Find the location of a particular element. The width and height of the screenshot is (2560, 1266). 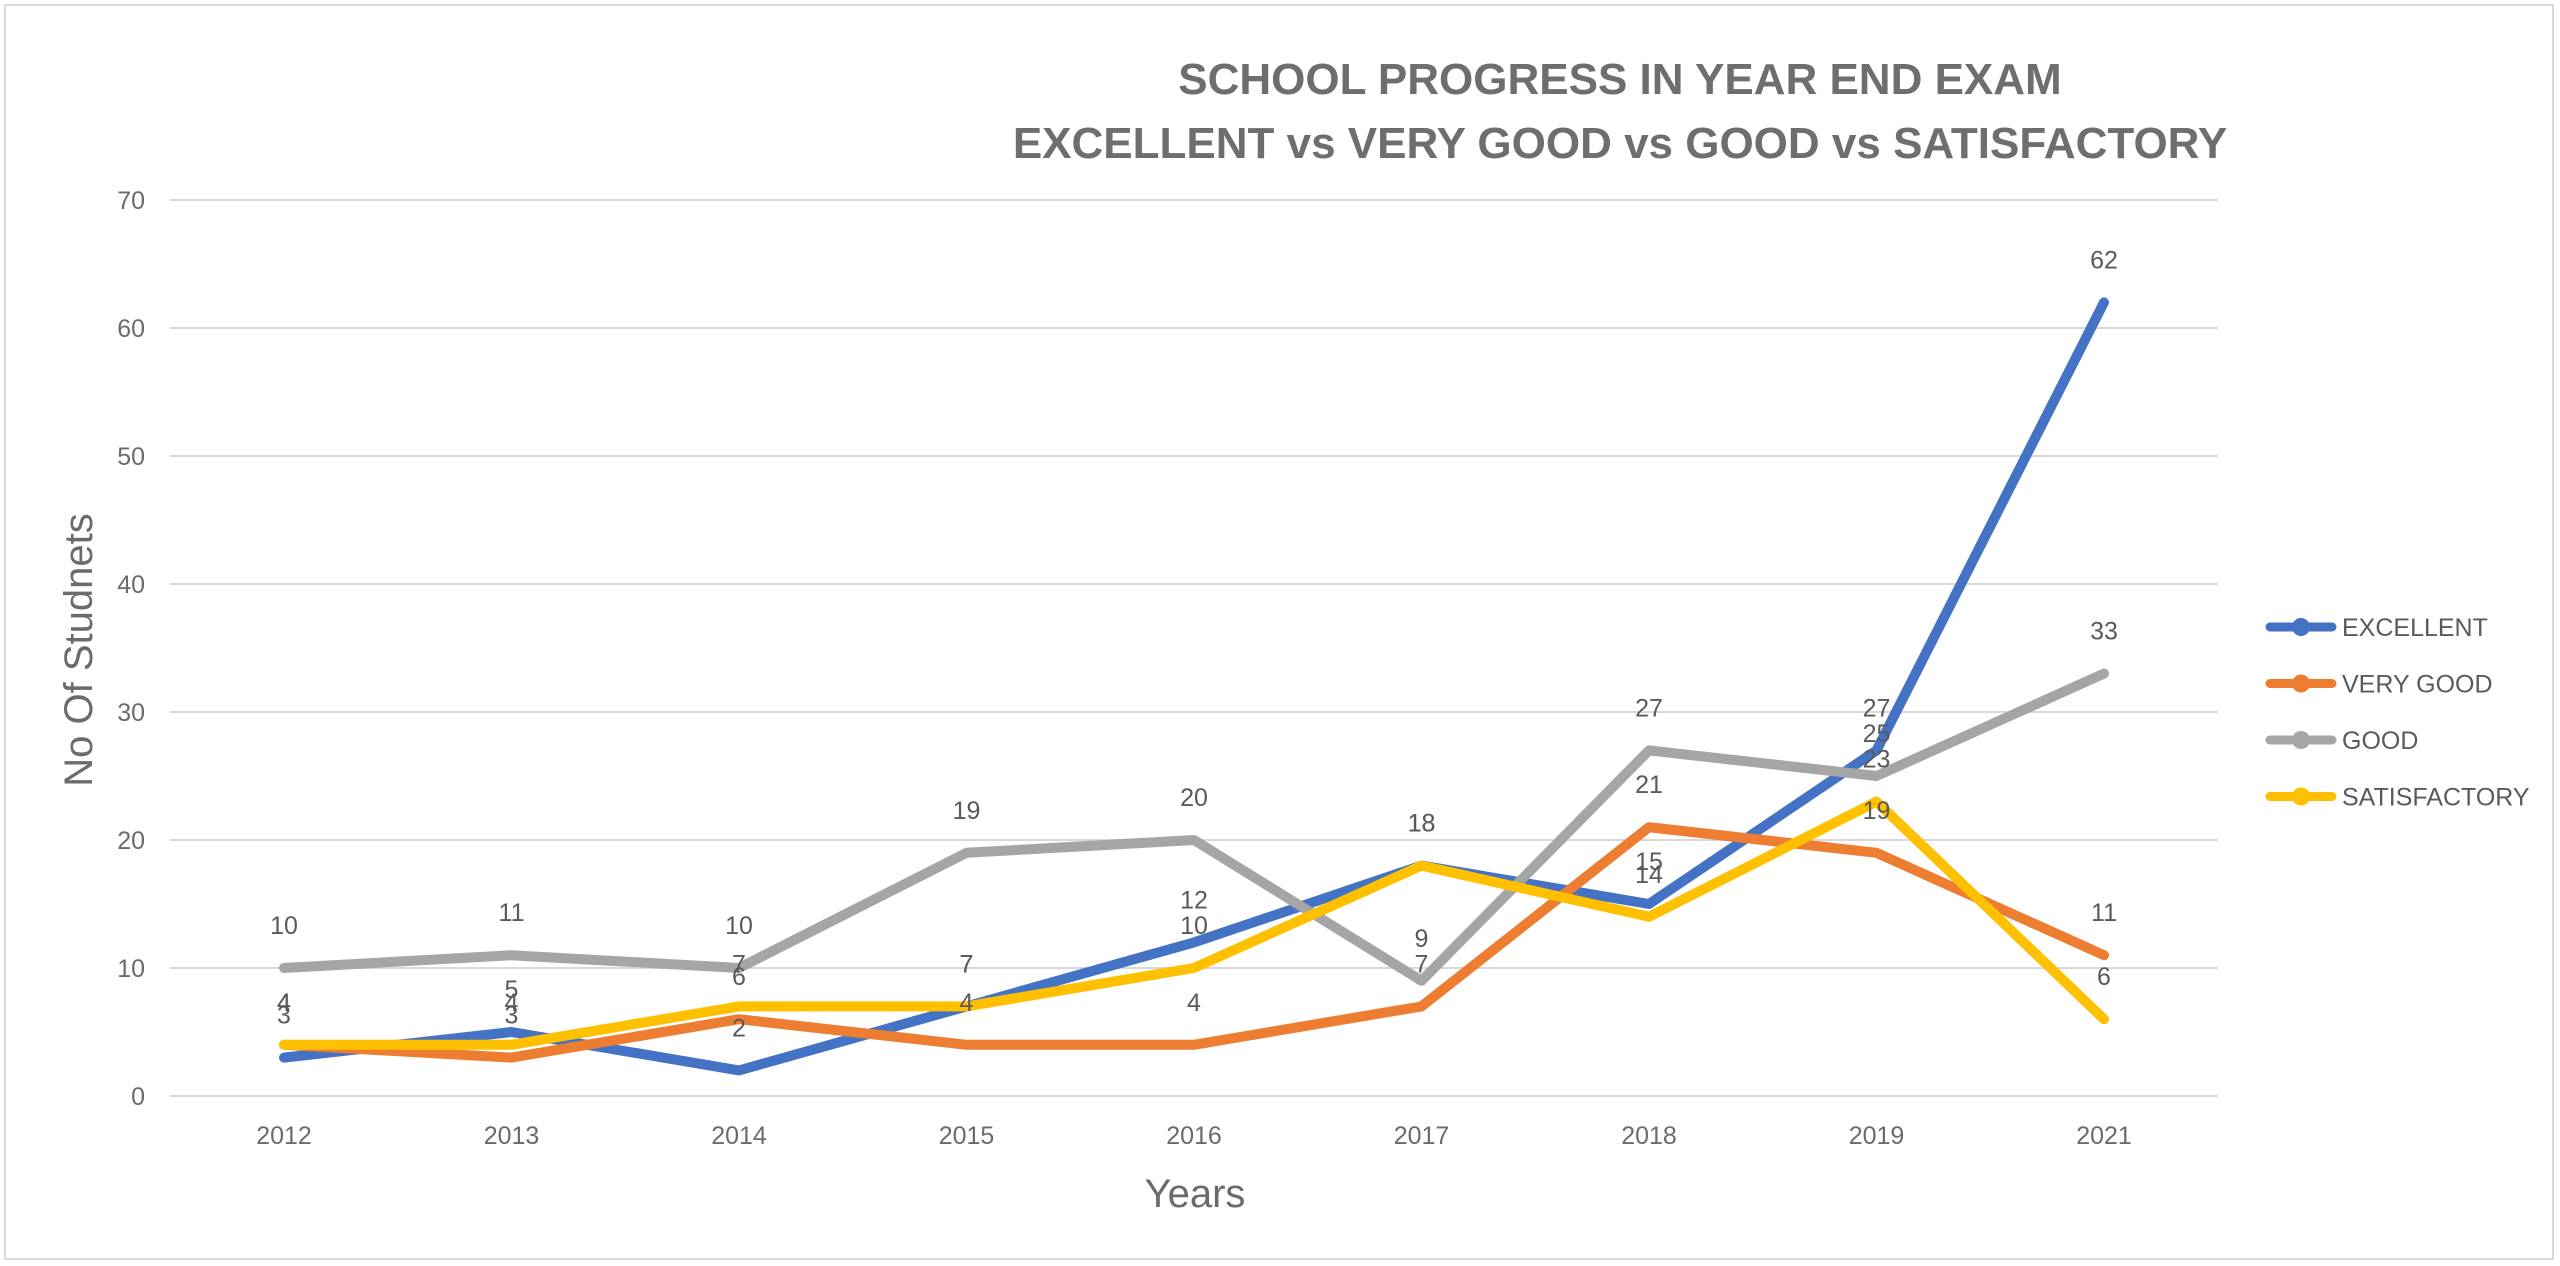

data-label-good: 33 is located at coordinates (2104, 632).